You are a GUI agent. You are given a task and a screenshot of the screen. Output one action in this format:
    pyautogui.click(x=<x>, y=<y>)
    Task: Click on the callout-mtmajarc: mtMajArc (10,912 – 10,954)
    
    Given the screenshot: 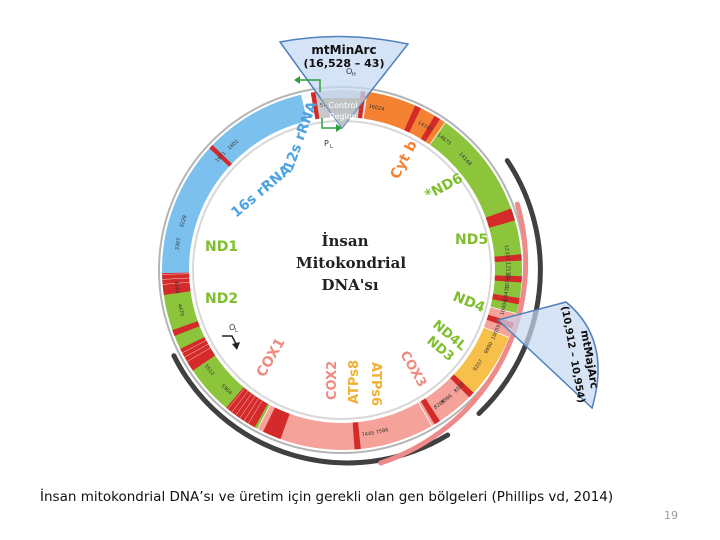 What is the action you would take?
    pyautogui.click(x=548, y=355)
    